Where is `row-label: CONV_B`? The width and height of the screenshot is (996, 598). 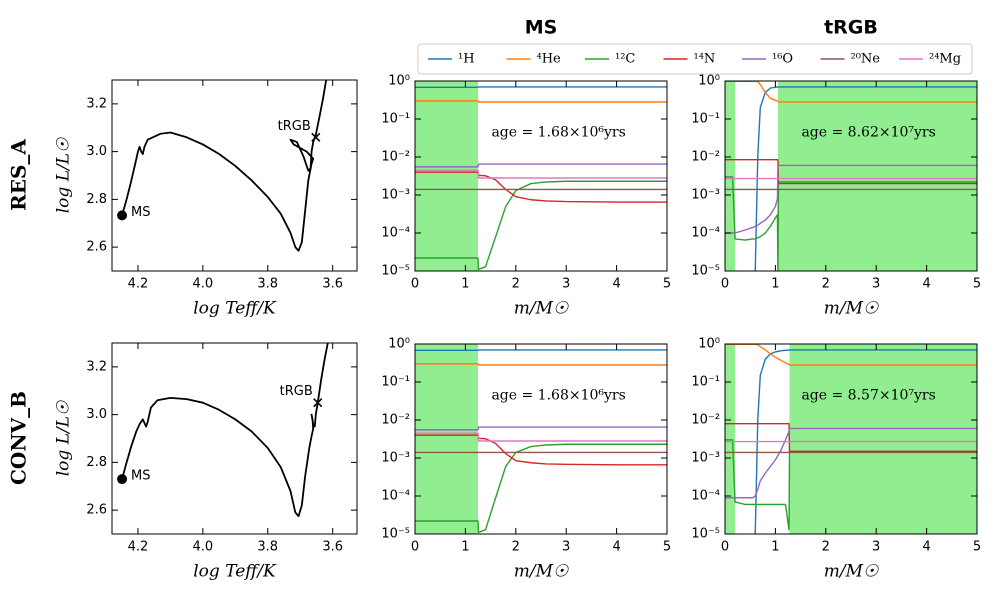 row-label: CONV_B is located at coordinates (19, 438).